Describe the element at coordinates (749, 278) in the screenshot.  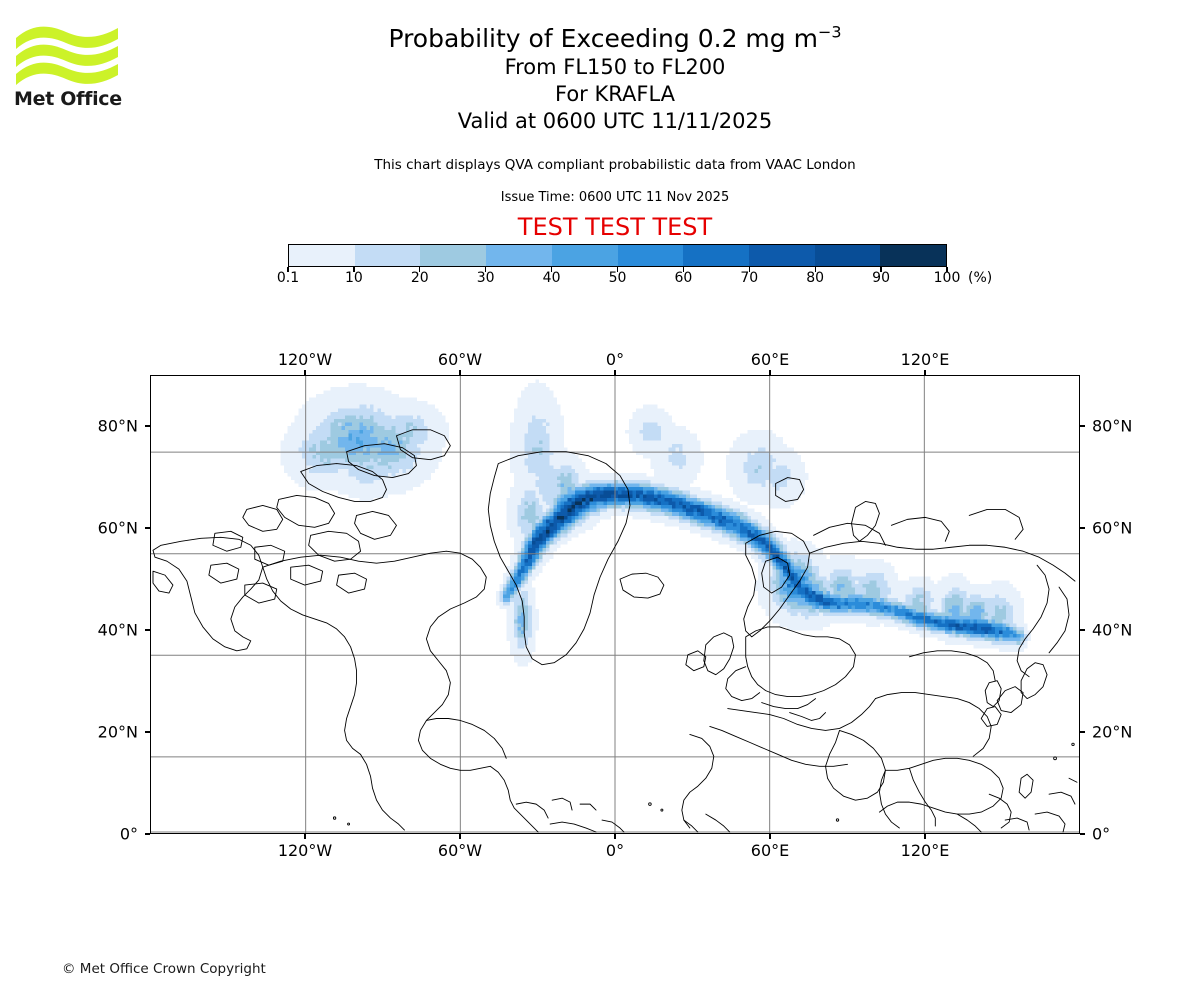
I see `colorbar-tick-label-70: 70` at that location.